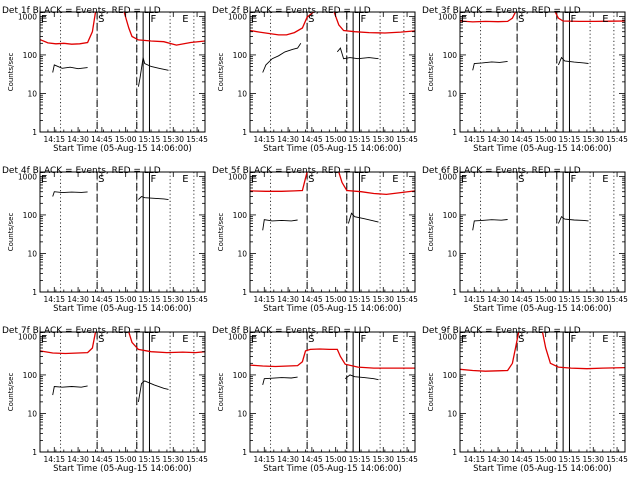 This screenshot has width=640, height=480. Describe the element at coordinates (291, 171) in the screenshot. I see `panel-title: Det 5f BLACK = Events, RED = LLD` at that location.